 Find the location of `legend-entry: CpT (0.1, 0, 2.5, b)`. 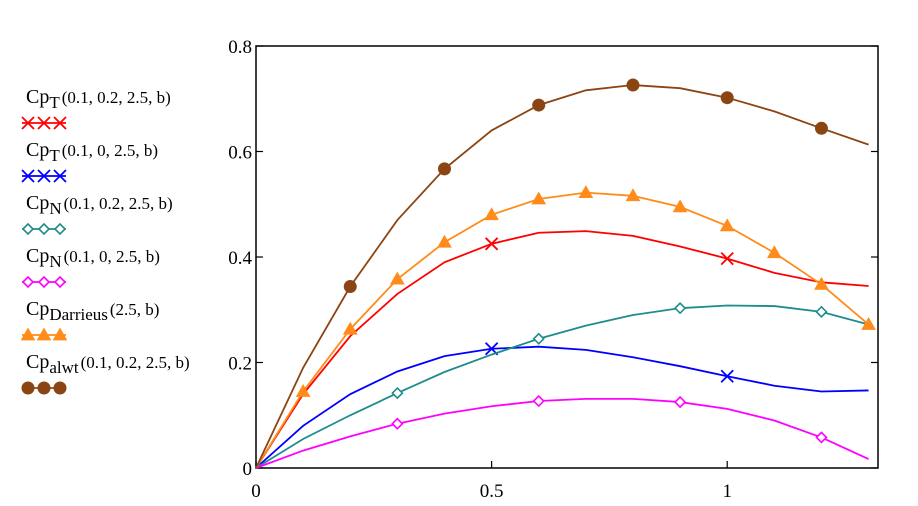

legend-entry: CpT (0.1, 0, 2.5, b) is located at coordinates (138, 165).